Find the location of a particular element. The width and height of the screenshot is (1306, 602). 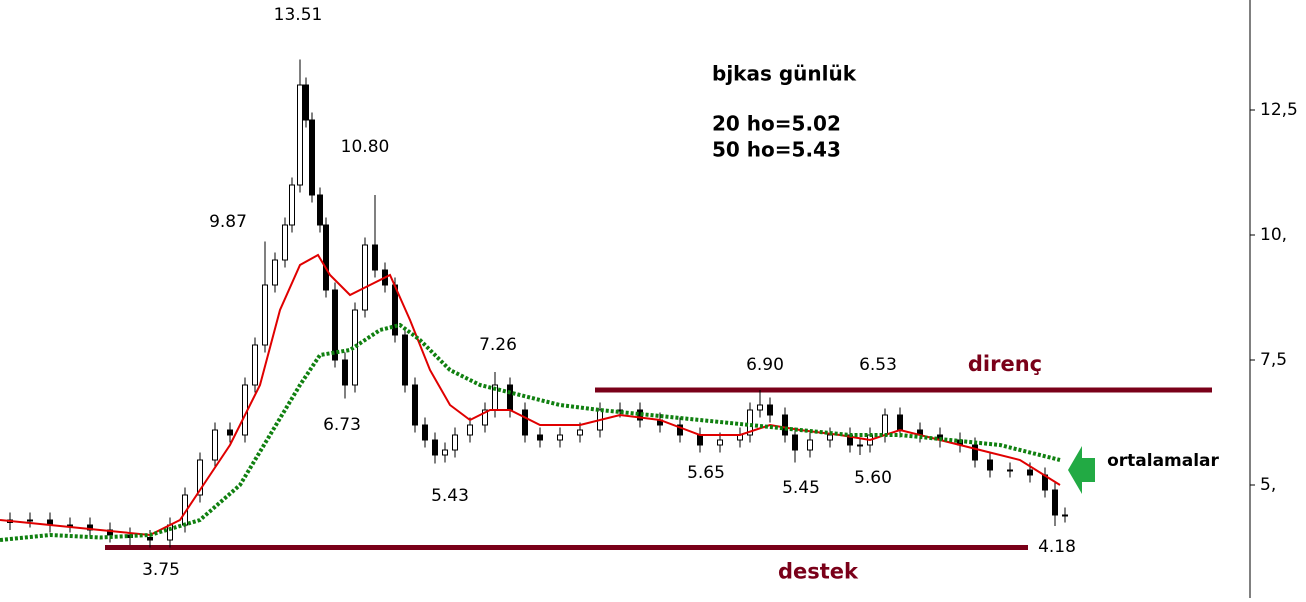

y-tick-label: 5, is located at coordinates (1268, 485).